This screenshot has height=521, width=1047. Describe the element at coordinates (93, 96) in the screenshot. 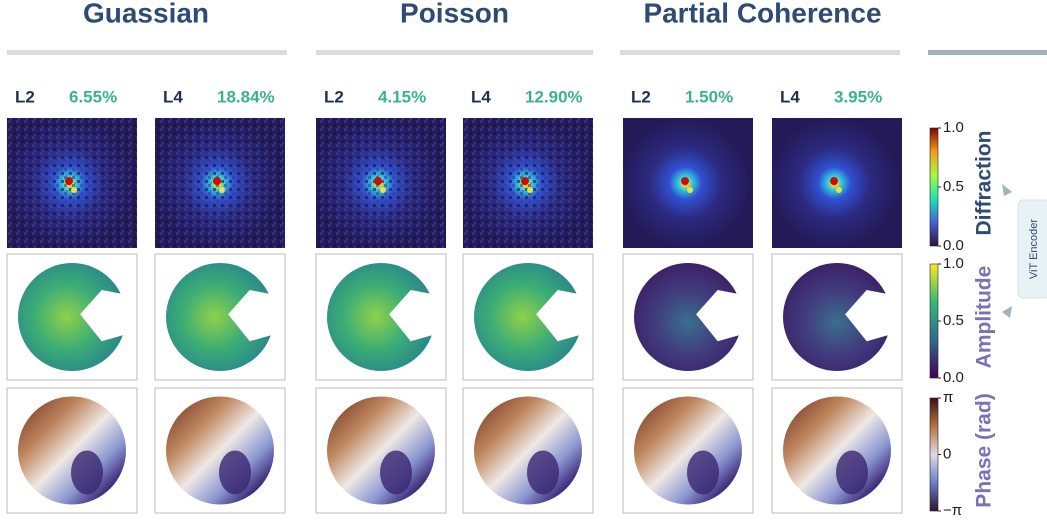

I see `error-label: 6.55%` at that location.